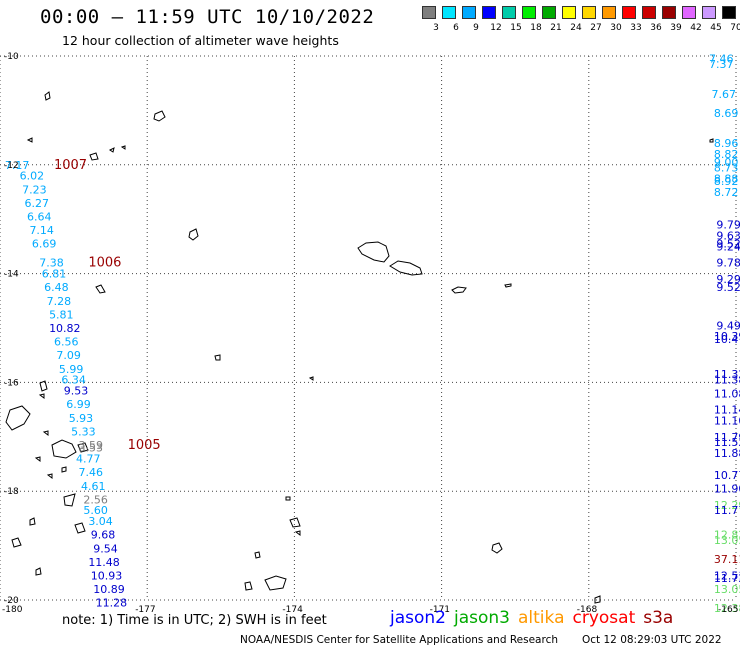  Describe the element at coordinates (11, 601) in the screenshot. I see `latitude-tick-label: -20` at that location.